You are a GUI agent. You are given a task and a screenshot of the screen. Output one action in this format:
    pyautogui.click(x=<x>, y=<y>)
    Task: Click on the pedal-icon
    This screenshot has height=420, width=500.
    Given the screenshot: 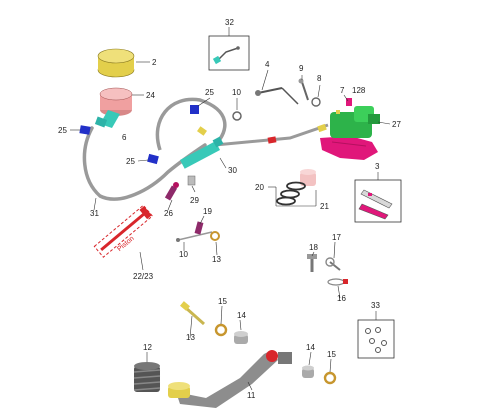 What is the action you would take?
    pyautogui.click(x=230, y=379)
    